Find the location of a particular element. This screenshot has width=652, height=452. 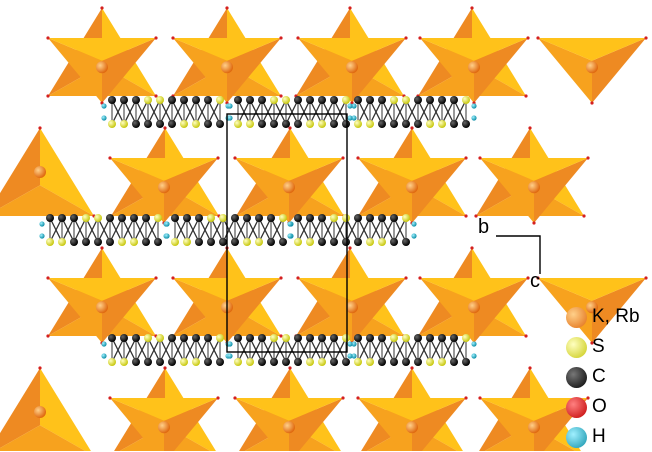

h-atom is located at coordinates (414, 236).